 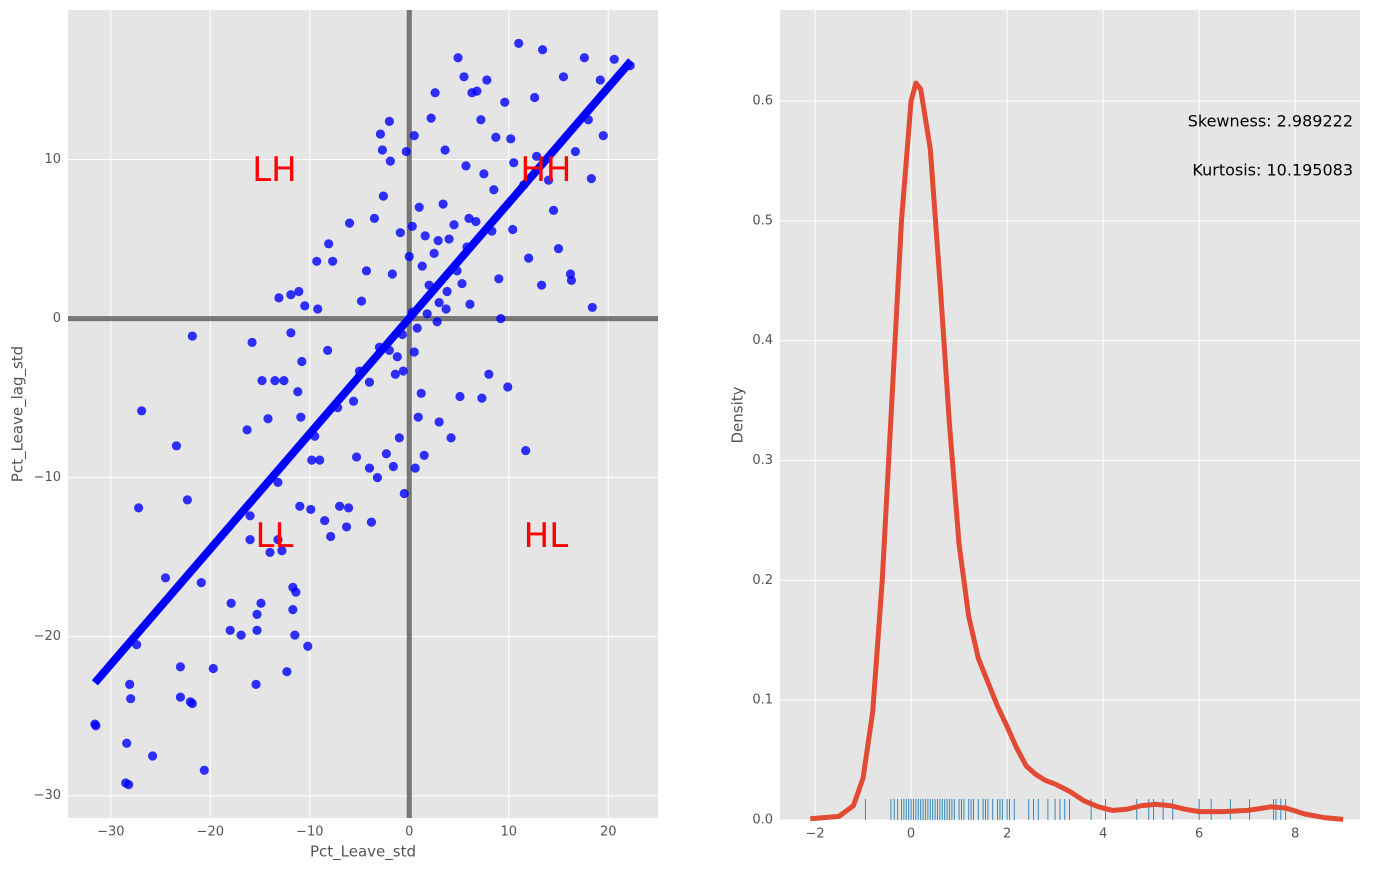 I want to click on stat-annotation: Kurtosis: 10.195083, so click(x=1272, y=170).